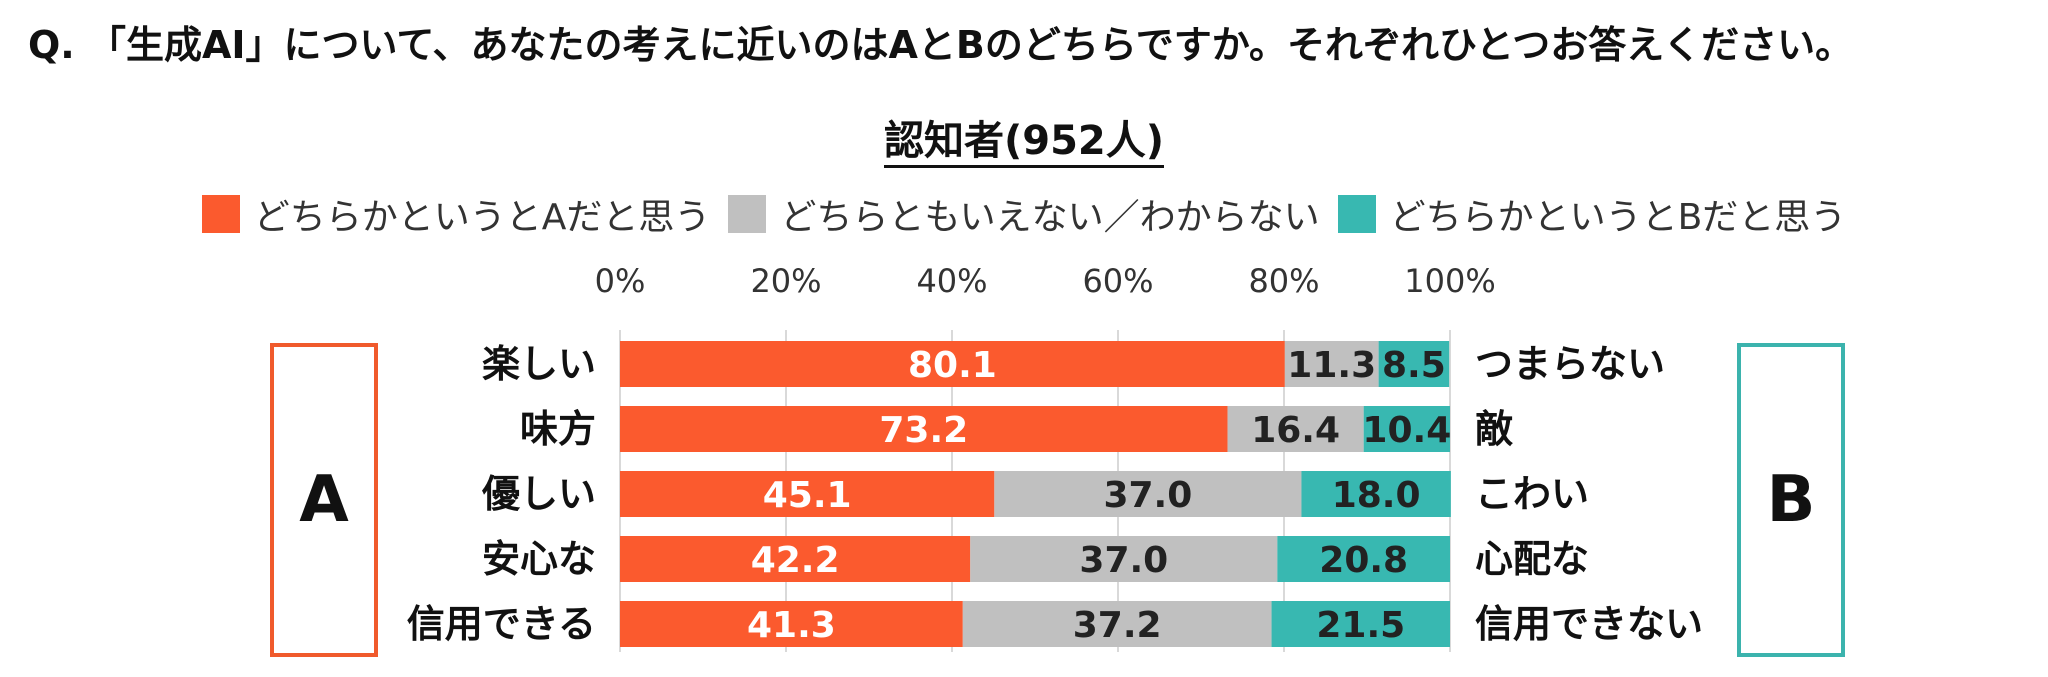  I want to click on x-tick-label: 60%, so click(1117, 281).